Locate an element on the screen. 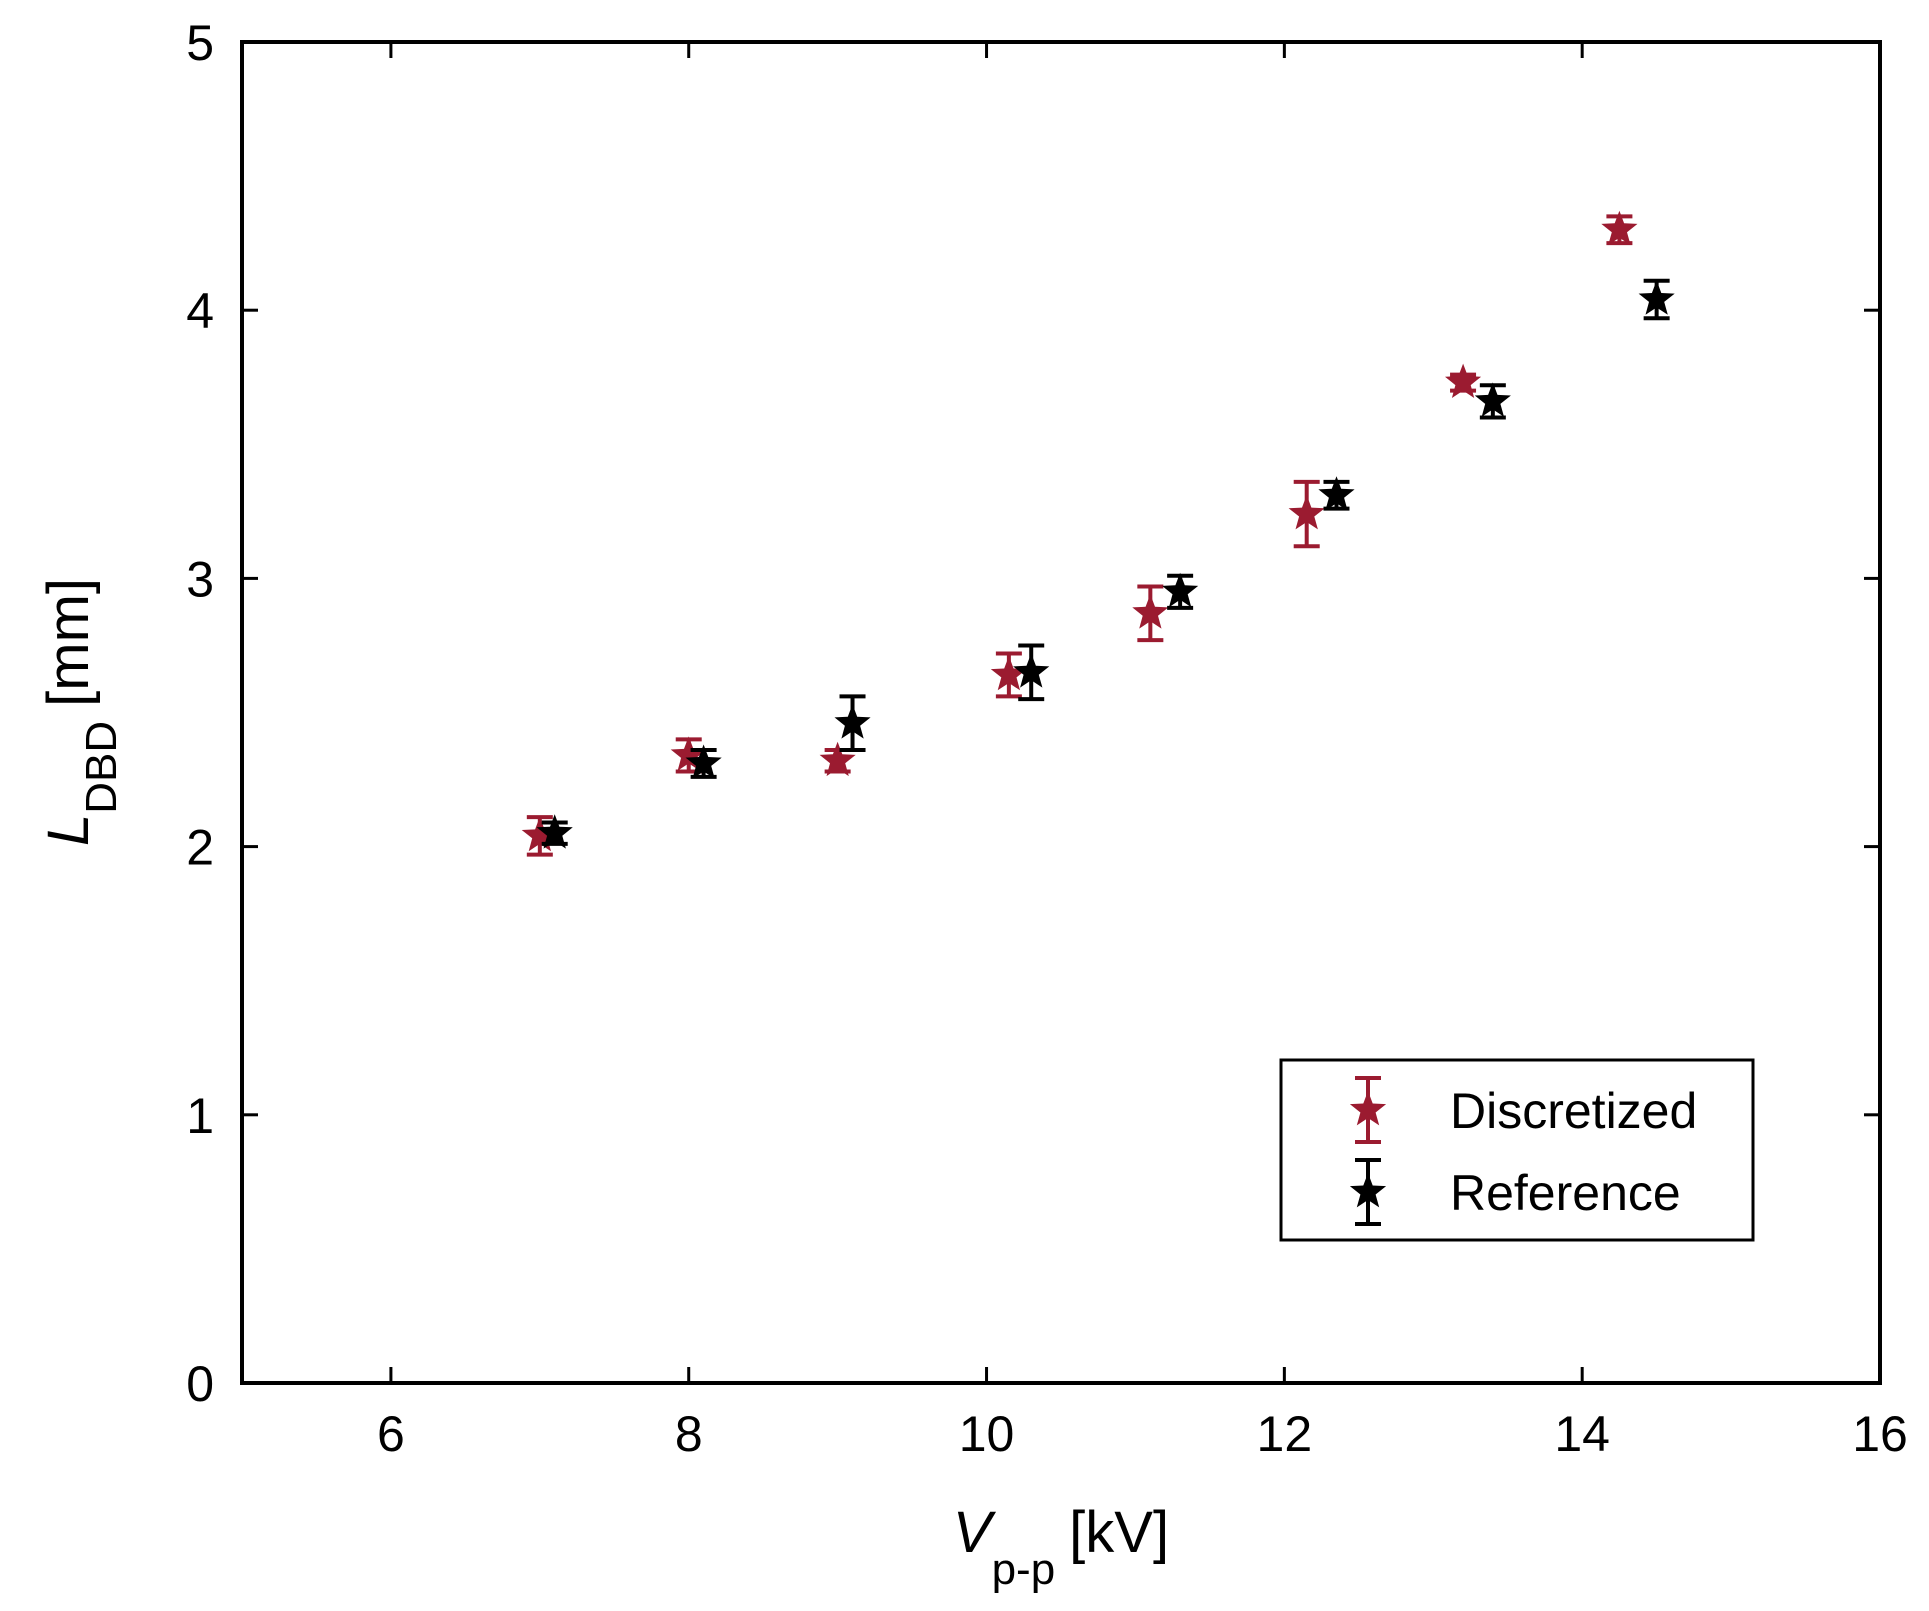  y-tick-label: 2 is located at coordinates (200, 848).